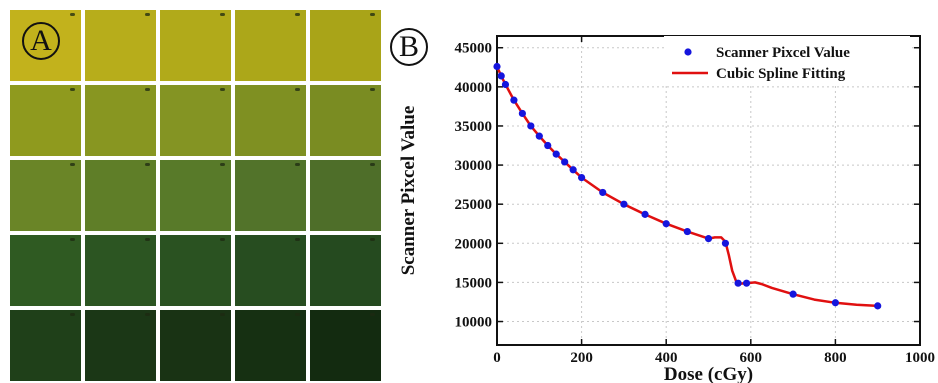 The image size is (938, 383). What do you see at coordinates (666, 358) in the screenshot?
I see `x-tick-label: 400` at bounding box center [666, 358].